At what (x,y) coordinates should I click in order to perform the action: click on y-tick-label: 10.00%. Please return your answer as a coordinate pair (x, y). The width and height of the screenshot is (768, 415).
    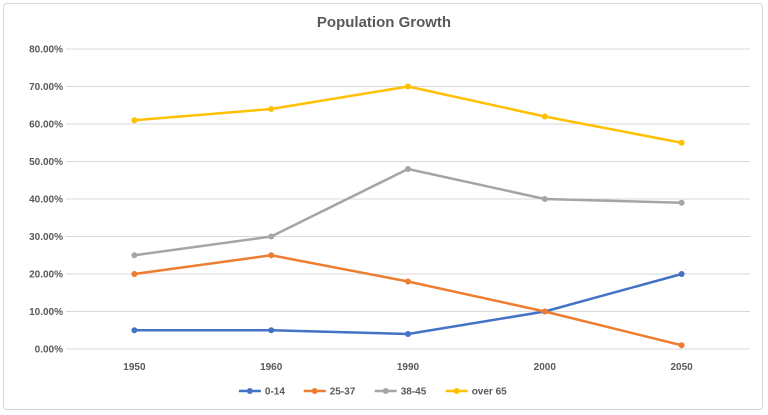
    Looking at the image, I should click on (46, 312).